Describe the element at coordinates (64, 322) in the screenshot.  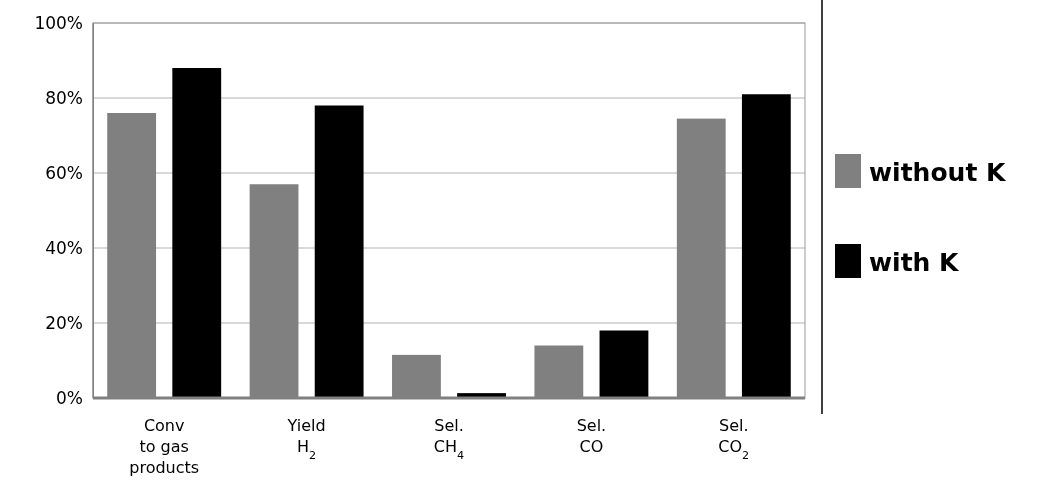
I see `y-tick-label: 20%` at that location.